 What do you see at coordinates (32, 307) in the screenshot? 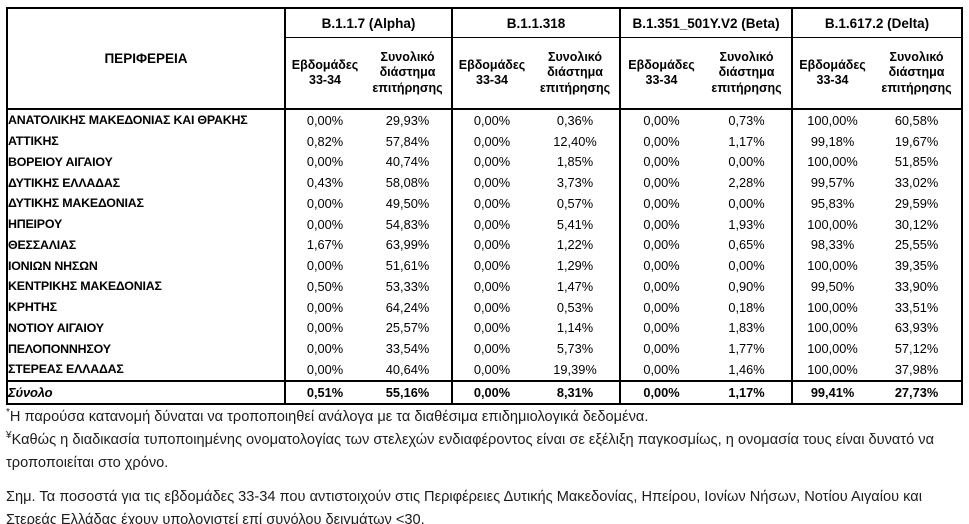
I see `region-cell: ΚΡΗΤΗΣ` at bounding box center [32, 307].